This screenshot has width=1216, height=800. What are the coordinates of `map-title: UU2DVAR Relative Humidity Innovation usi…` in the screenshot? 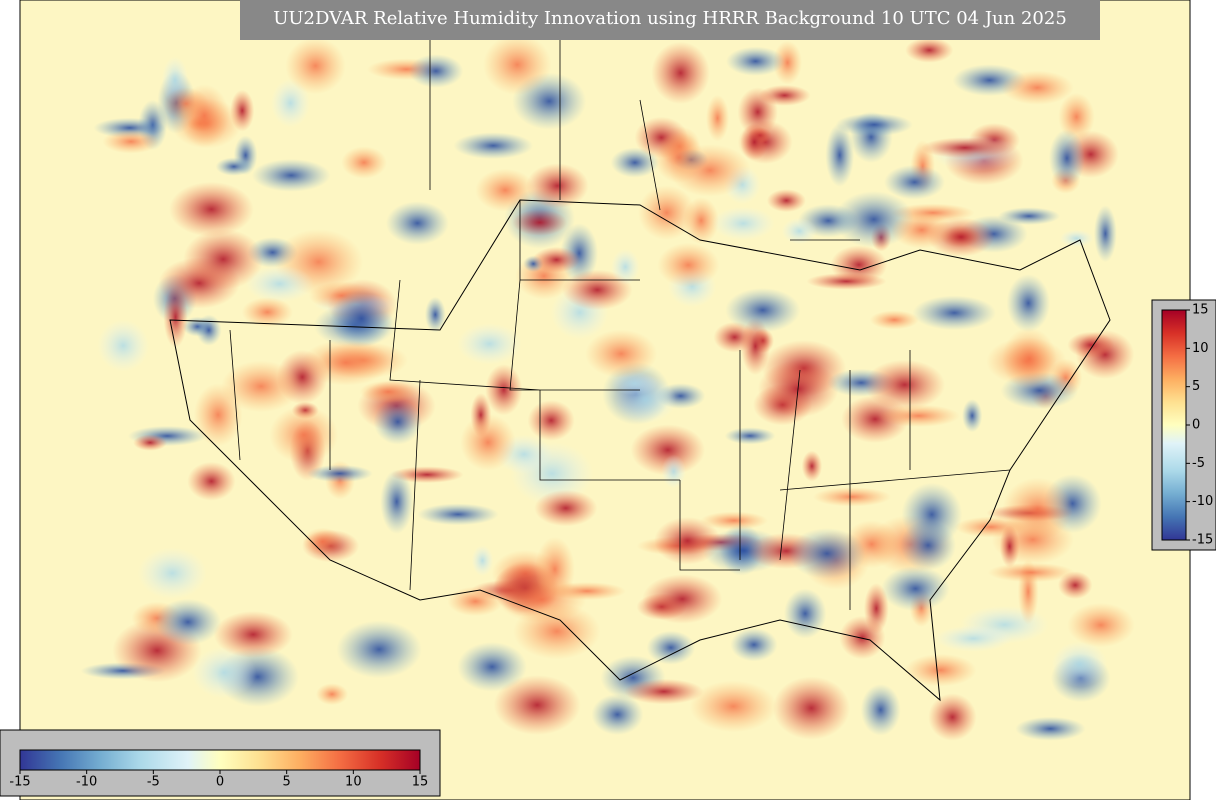 It's located at (670, 18).